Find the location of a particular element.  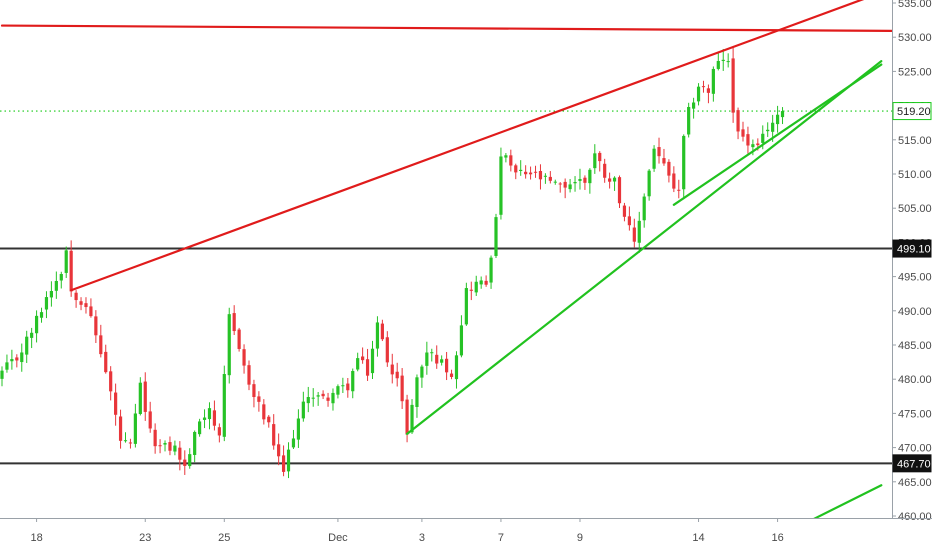

time-axis-panel is located at coordinates (446, 534).